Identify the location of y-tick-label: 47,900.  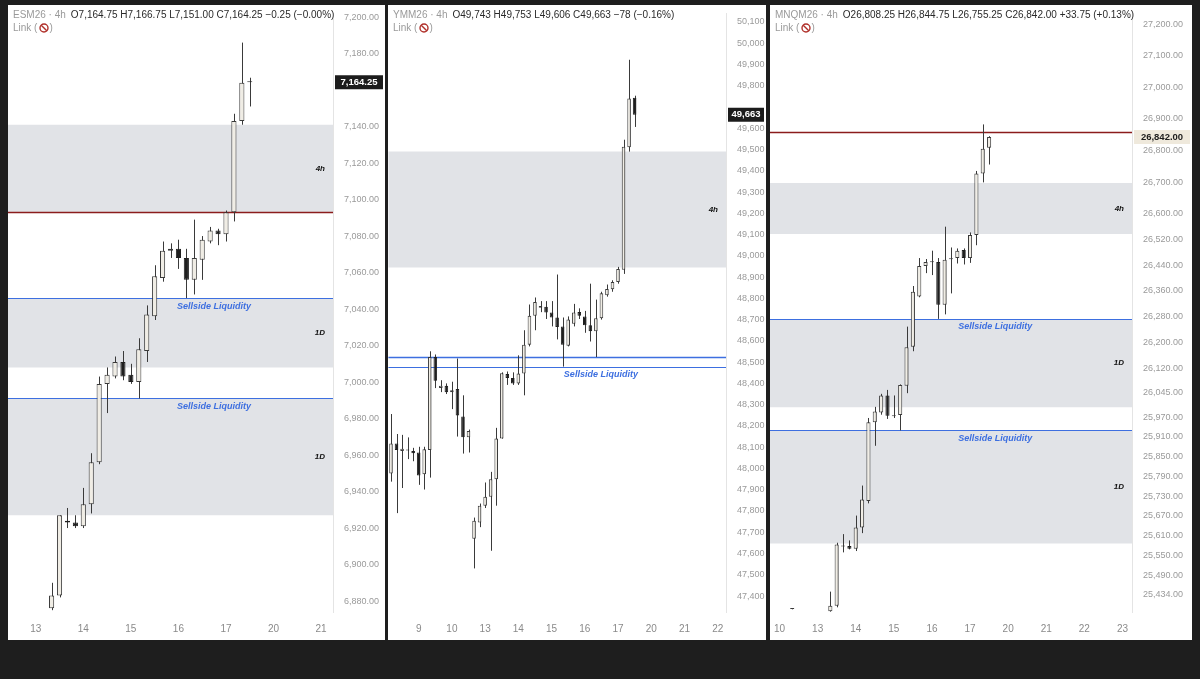
(751, 489).